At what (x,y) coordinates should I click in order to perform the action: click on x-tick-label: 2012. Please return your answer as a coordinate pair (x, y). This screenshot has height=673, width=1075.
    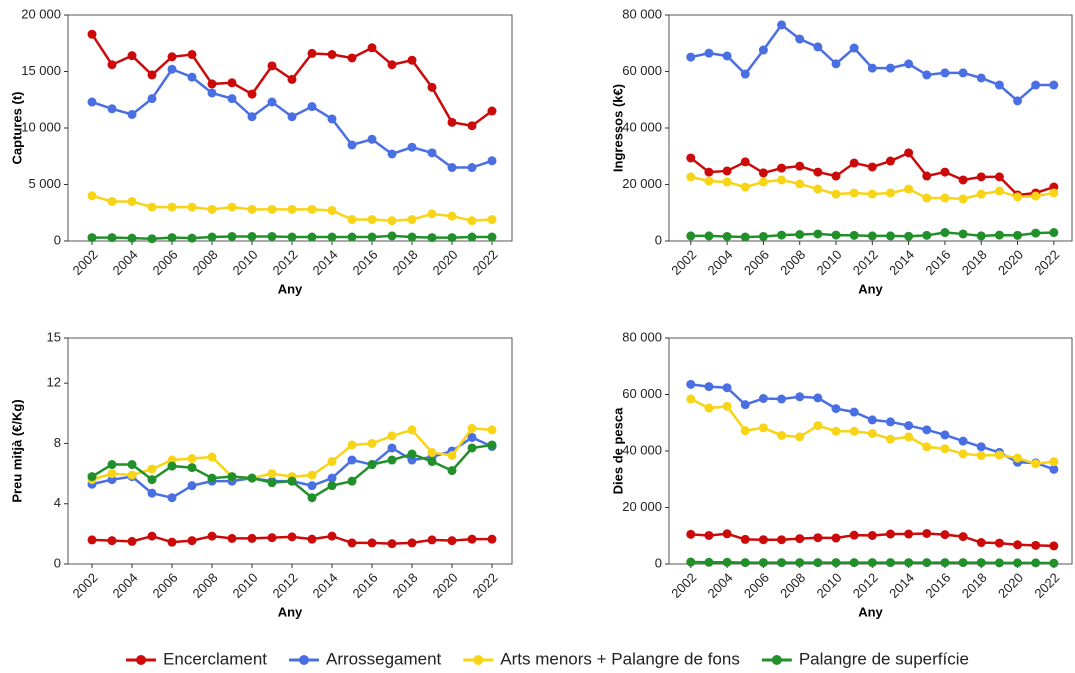
    Looking at the image, I should click on (284, 585).